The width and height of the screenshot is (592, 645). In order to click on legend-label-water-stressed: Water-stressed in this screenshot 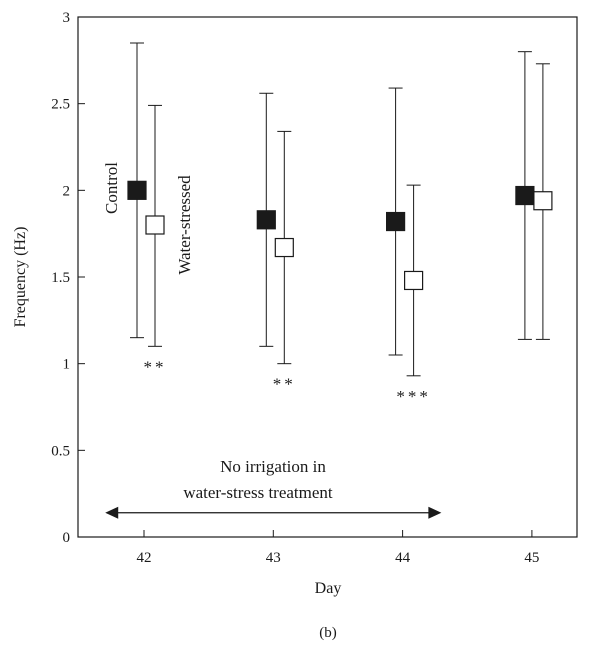, I will do `click(184, 225)`.